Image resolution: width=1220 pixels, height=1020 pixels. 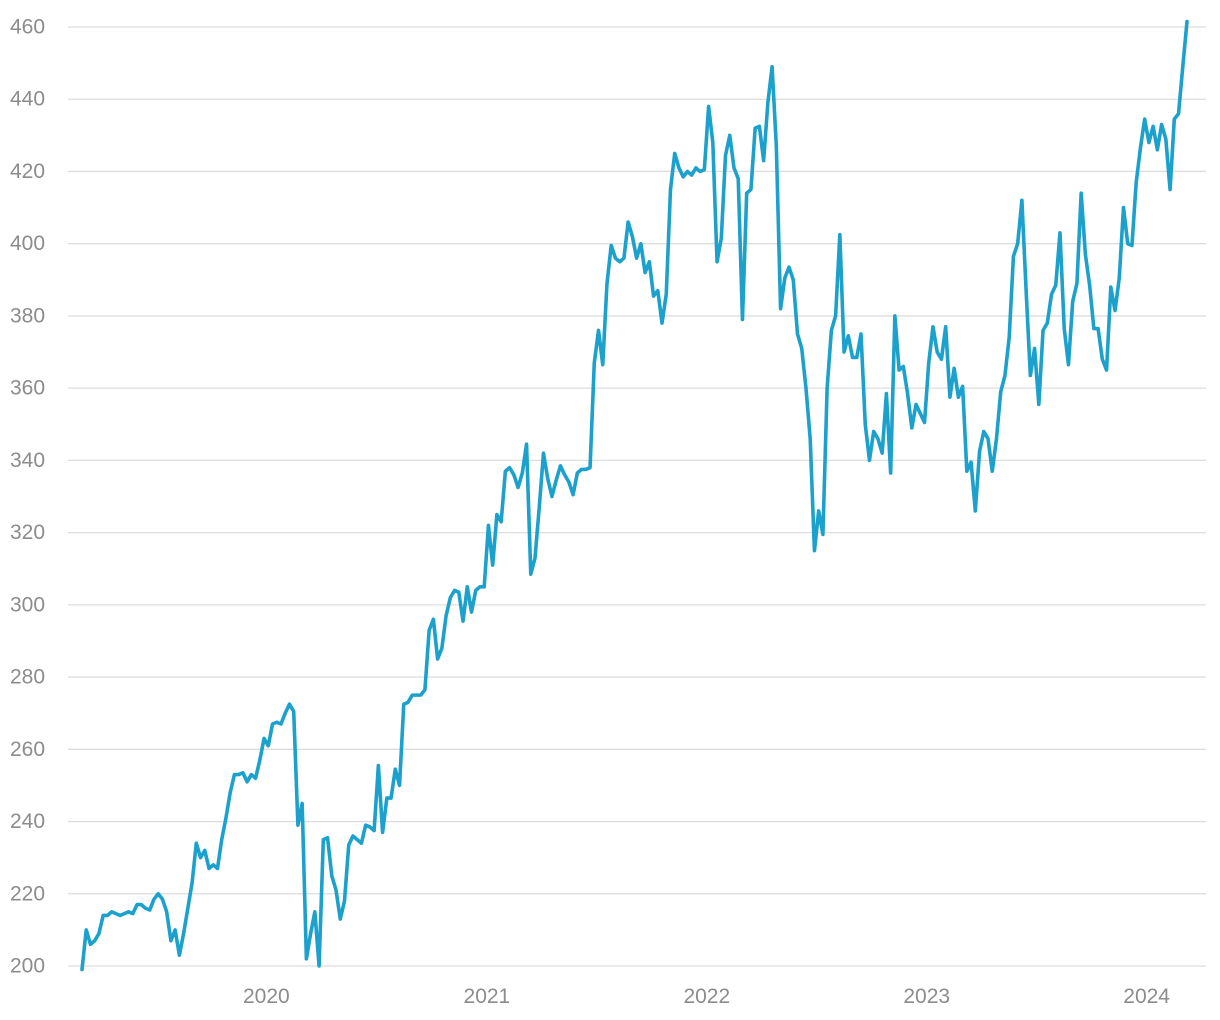 I want to click on y-tick-label: 300, so click(x=27, y=604).